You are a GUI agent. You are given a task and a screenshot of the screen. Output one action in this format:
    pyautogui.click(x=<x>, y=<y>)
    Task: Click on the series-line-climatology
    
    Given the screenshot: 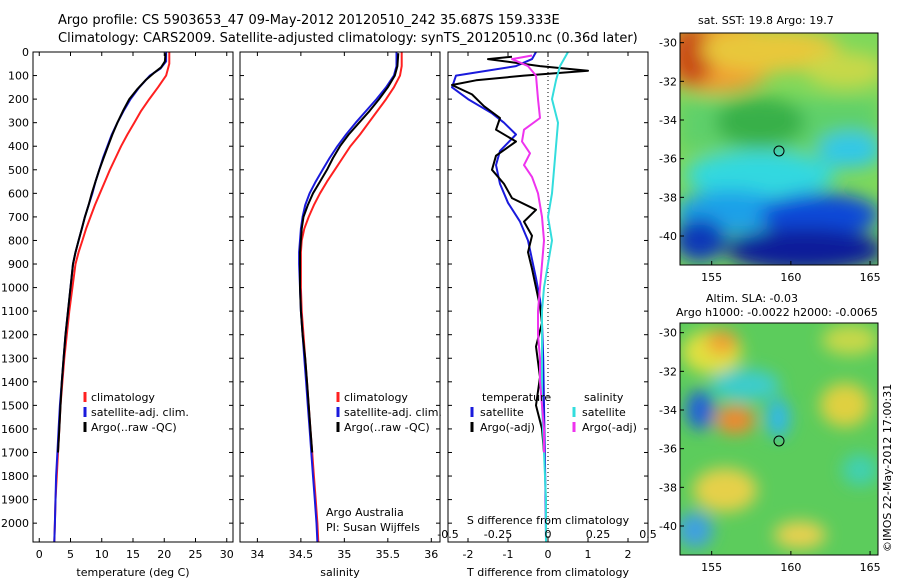 What is the action you would take?
    pyautogui.click(x=351, y=297)
    